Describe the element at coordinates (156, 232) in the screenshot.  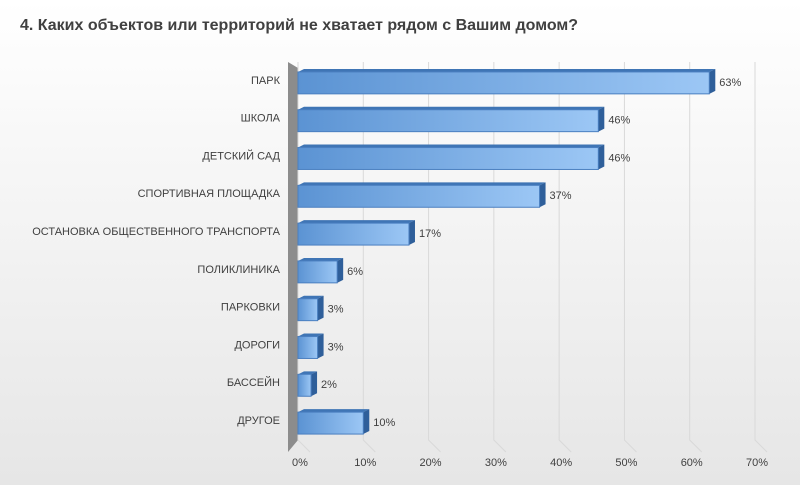
I see `y-tick-label: ОСТАНОВКА ОБЩЕСТВЕННОГО ТРАНСПОРТА` at that location.